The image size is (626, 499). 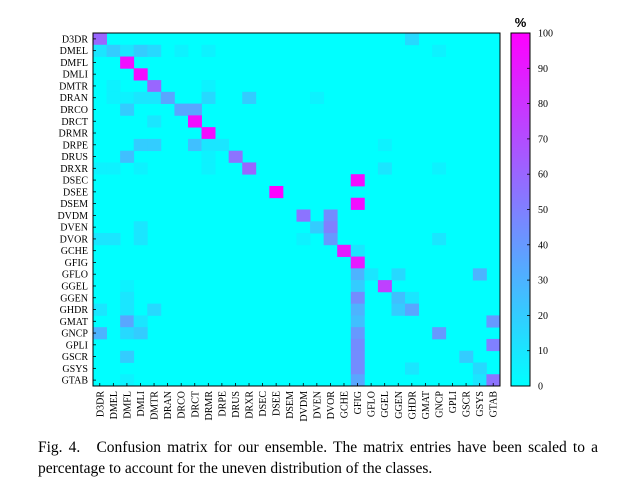 What do you see at coordinates (344, 250) in the screenshot?
I see `heatmap-cell-gche-gche` at bounding box center [344, 250].